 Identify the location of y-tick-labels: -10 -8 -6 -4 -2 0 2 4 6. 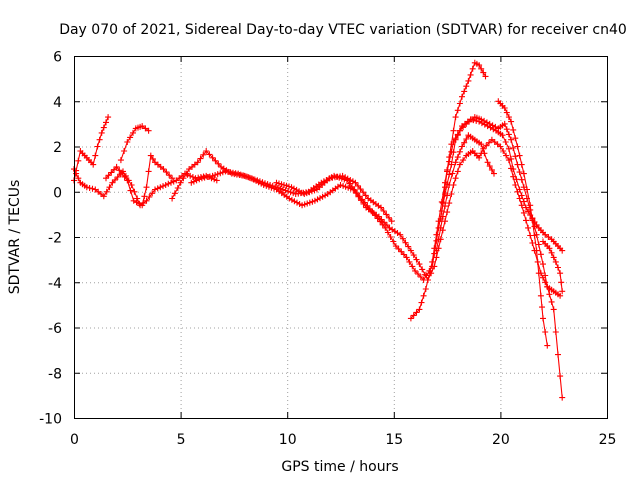
(50, 239).